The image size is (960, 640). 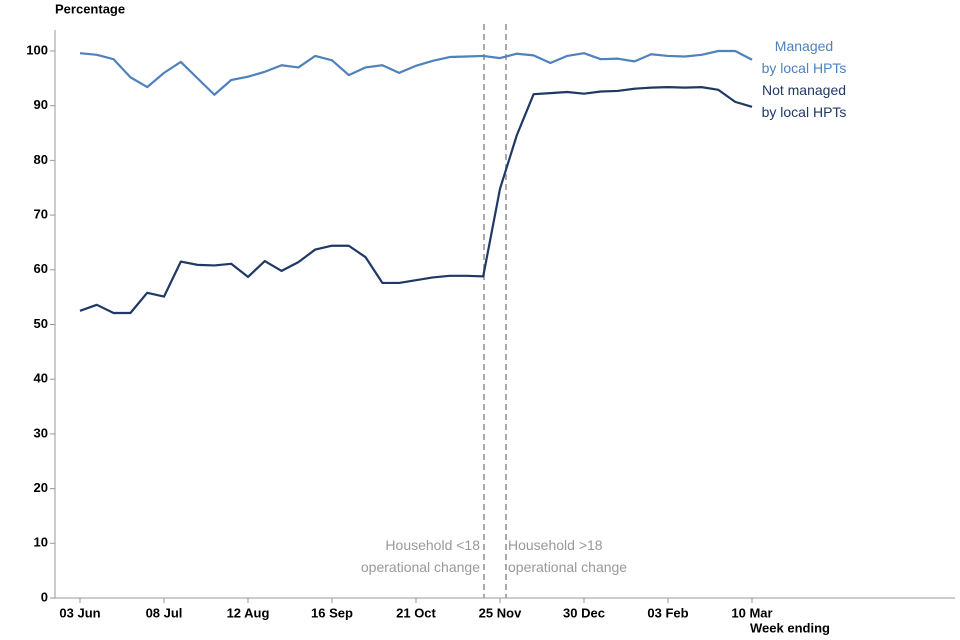 I want to click on y-tick-label: 100, so click(x=37, y=49).